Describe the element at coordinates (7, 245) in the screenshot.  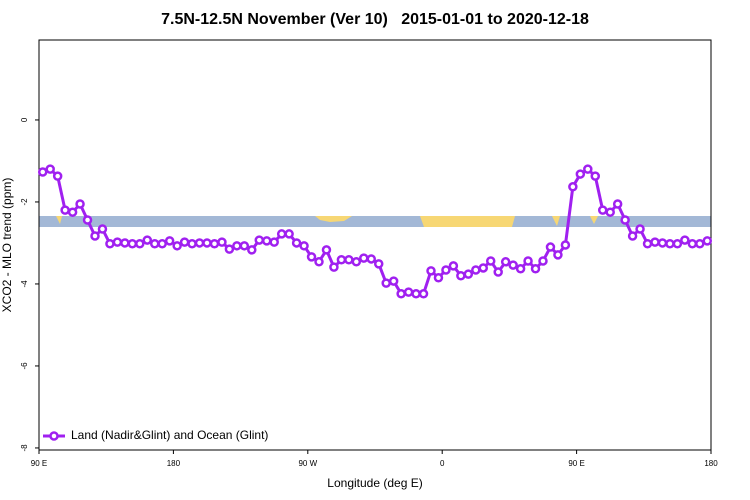
I see `y-axis-label: XCO2 - MLO trend (ppm)` at that location.